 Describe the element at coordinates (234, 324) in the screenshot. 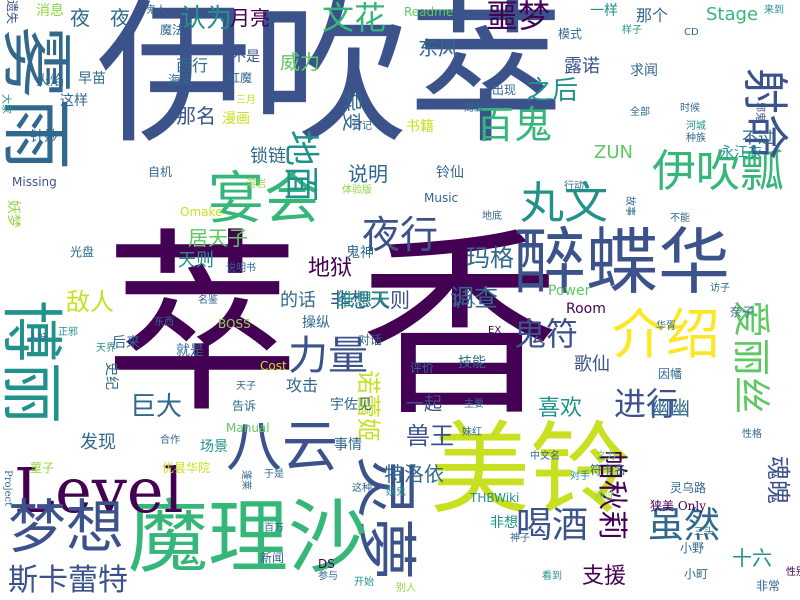

I see `cloud-word: BOSS` at that location.